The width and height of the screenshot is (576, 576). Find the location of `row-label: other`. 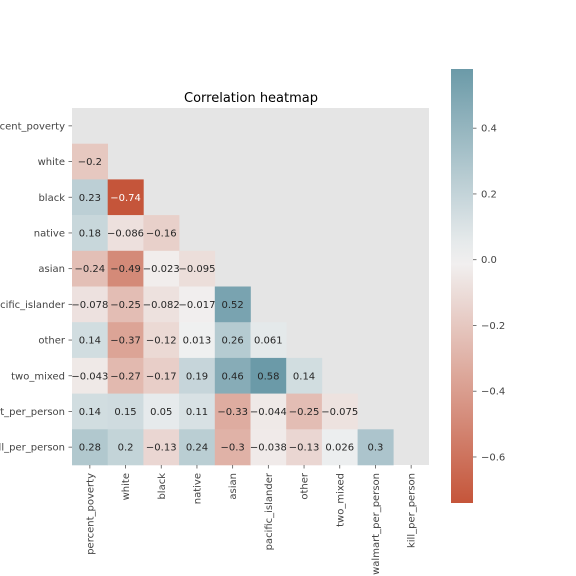

row-label: other is located at coordinates (52, 341).